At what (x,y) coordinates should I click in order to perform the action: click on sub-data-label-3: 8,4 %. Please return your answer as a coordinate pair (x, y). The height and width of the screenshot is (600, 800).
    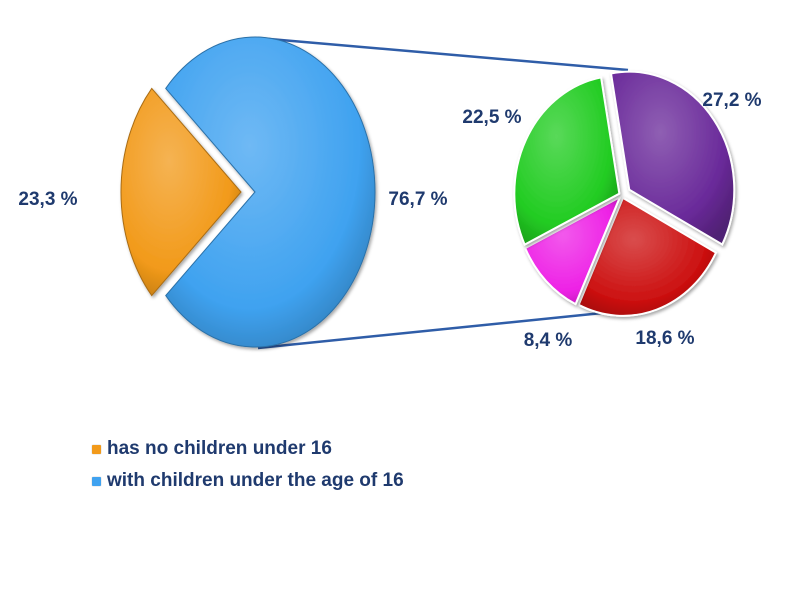
    Looking at the image, I should click on (548, 340).